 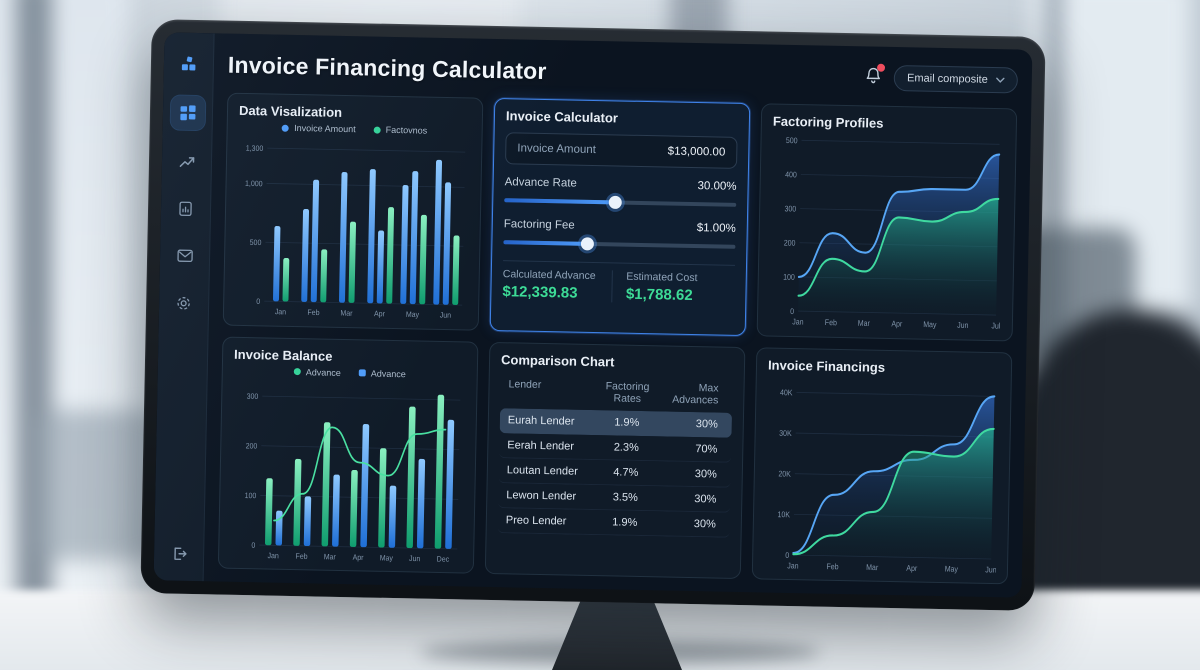 What do you see at coordinates (319, 128) in the screenshot?
I see `legend-item: Invoice Amount` at bounding box center [319, 128].